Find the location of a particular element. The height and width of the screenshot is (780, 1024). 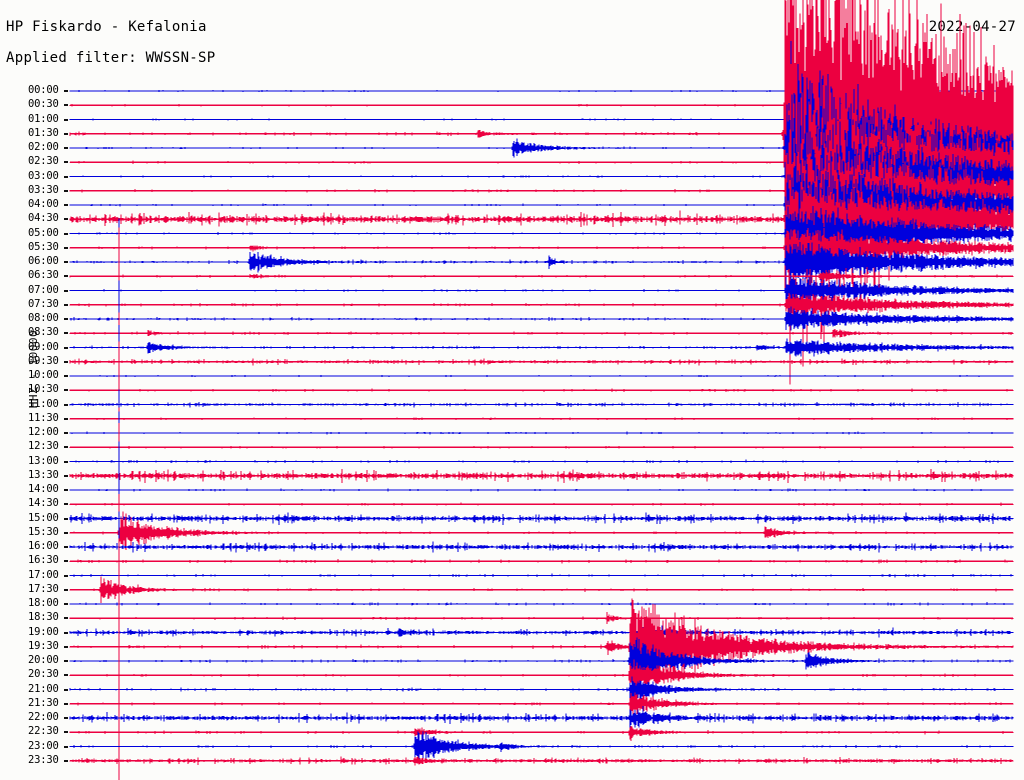

time-label-1200: 12:00 is located at coordinates (43, 432).